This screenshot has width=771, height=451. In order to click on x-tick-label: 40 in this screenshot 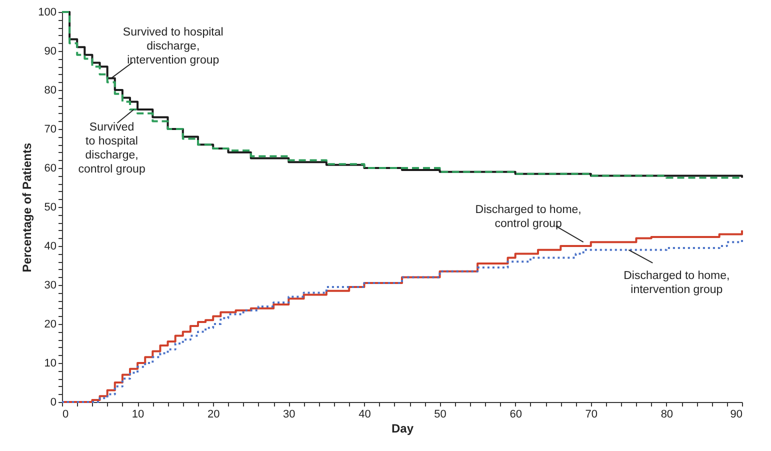, I will do `click(364, 414)`.